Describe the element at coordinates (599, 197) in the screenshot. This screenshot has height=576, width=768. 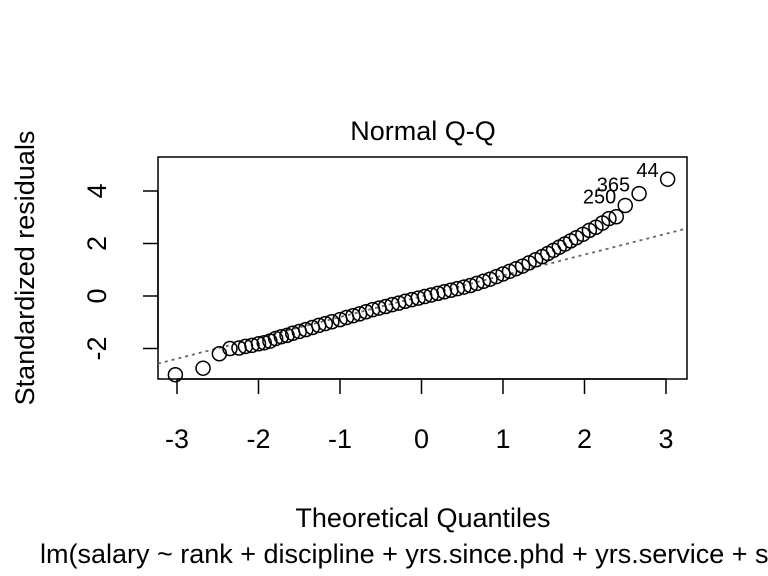
I see `point-label: 250` at that location.